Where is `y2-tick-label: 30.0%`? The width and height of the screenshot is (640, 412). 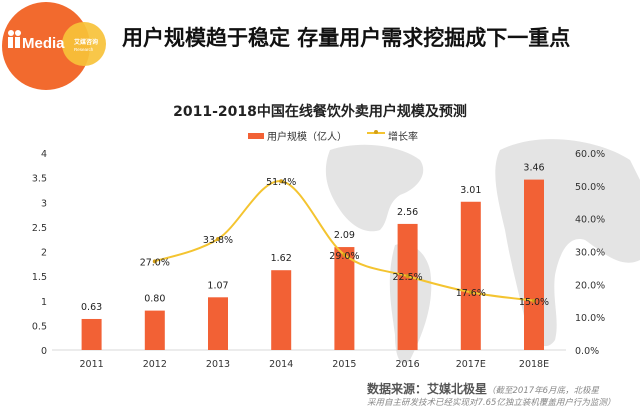 y2-tick-label: 30.0% is located at coordinates (590, 253).